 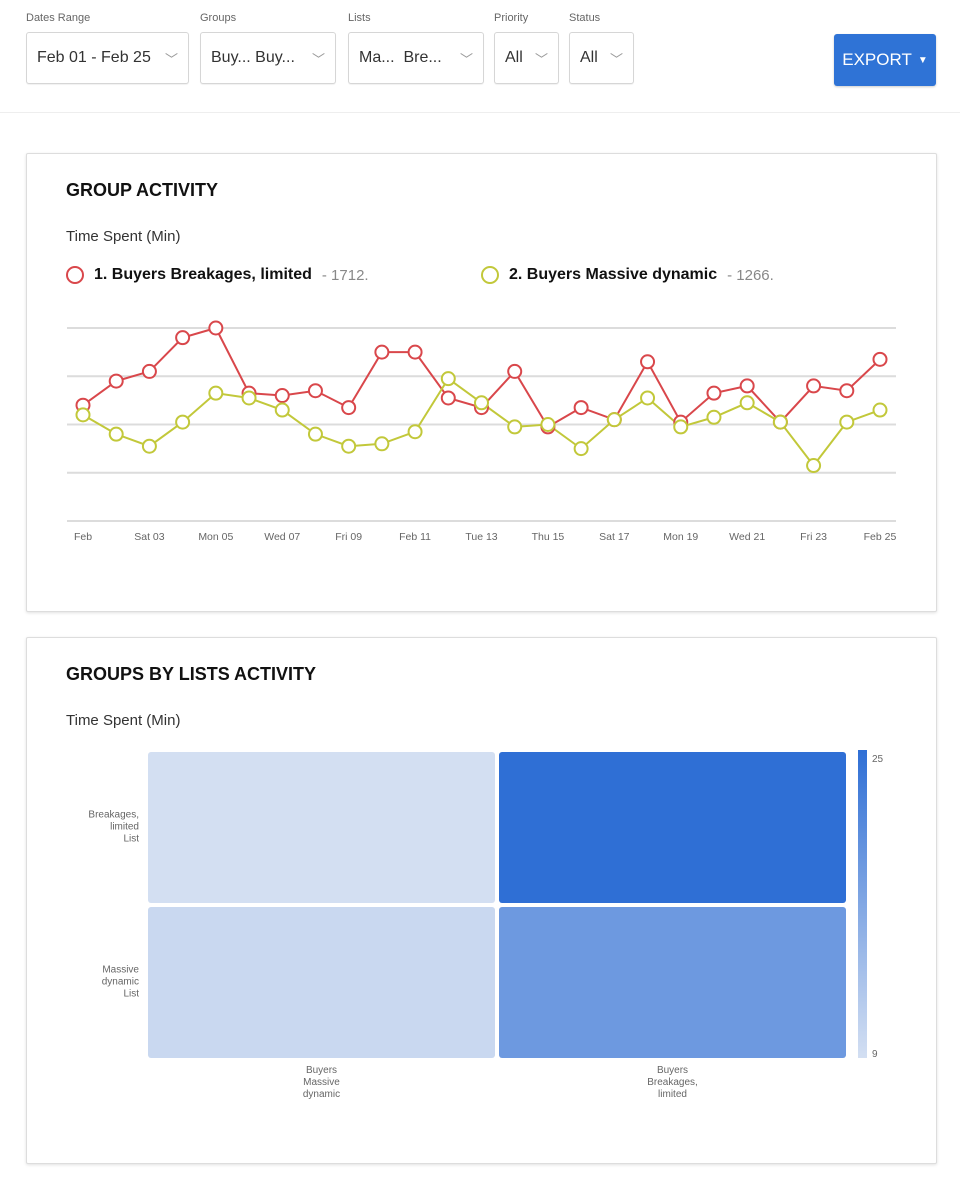 What do you see at coordinates (345, 275) in the screenshot?
I see `legend-total: - 1712.` at bounding box center [345, 275].